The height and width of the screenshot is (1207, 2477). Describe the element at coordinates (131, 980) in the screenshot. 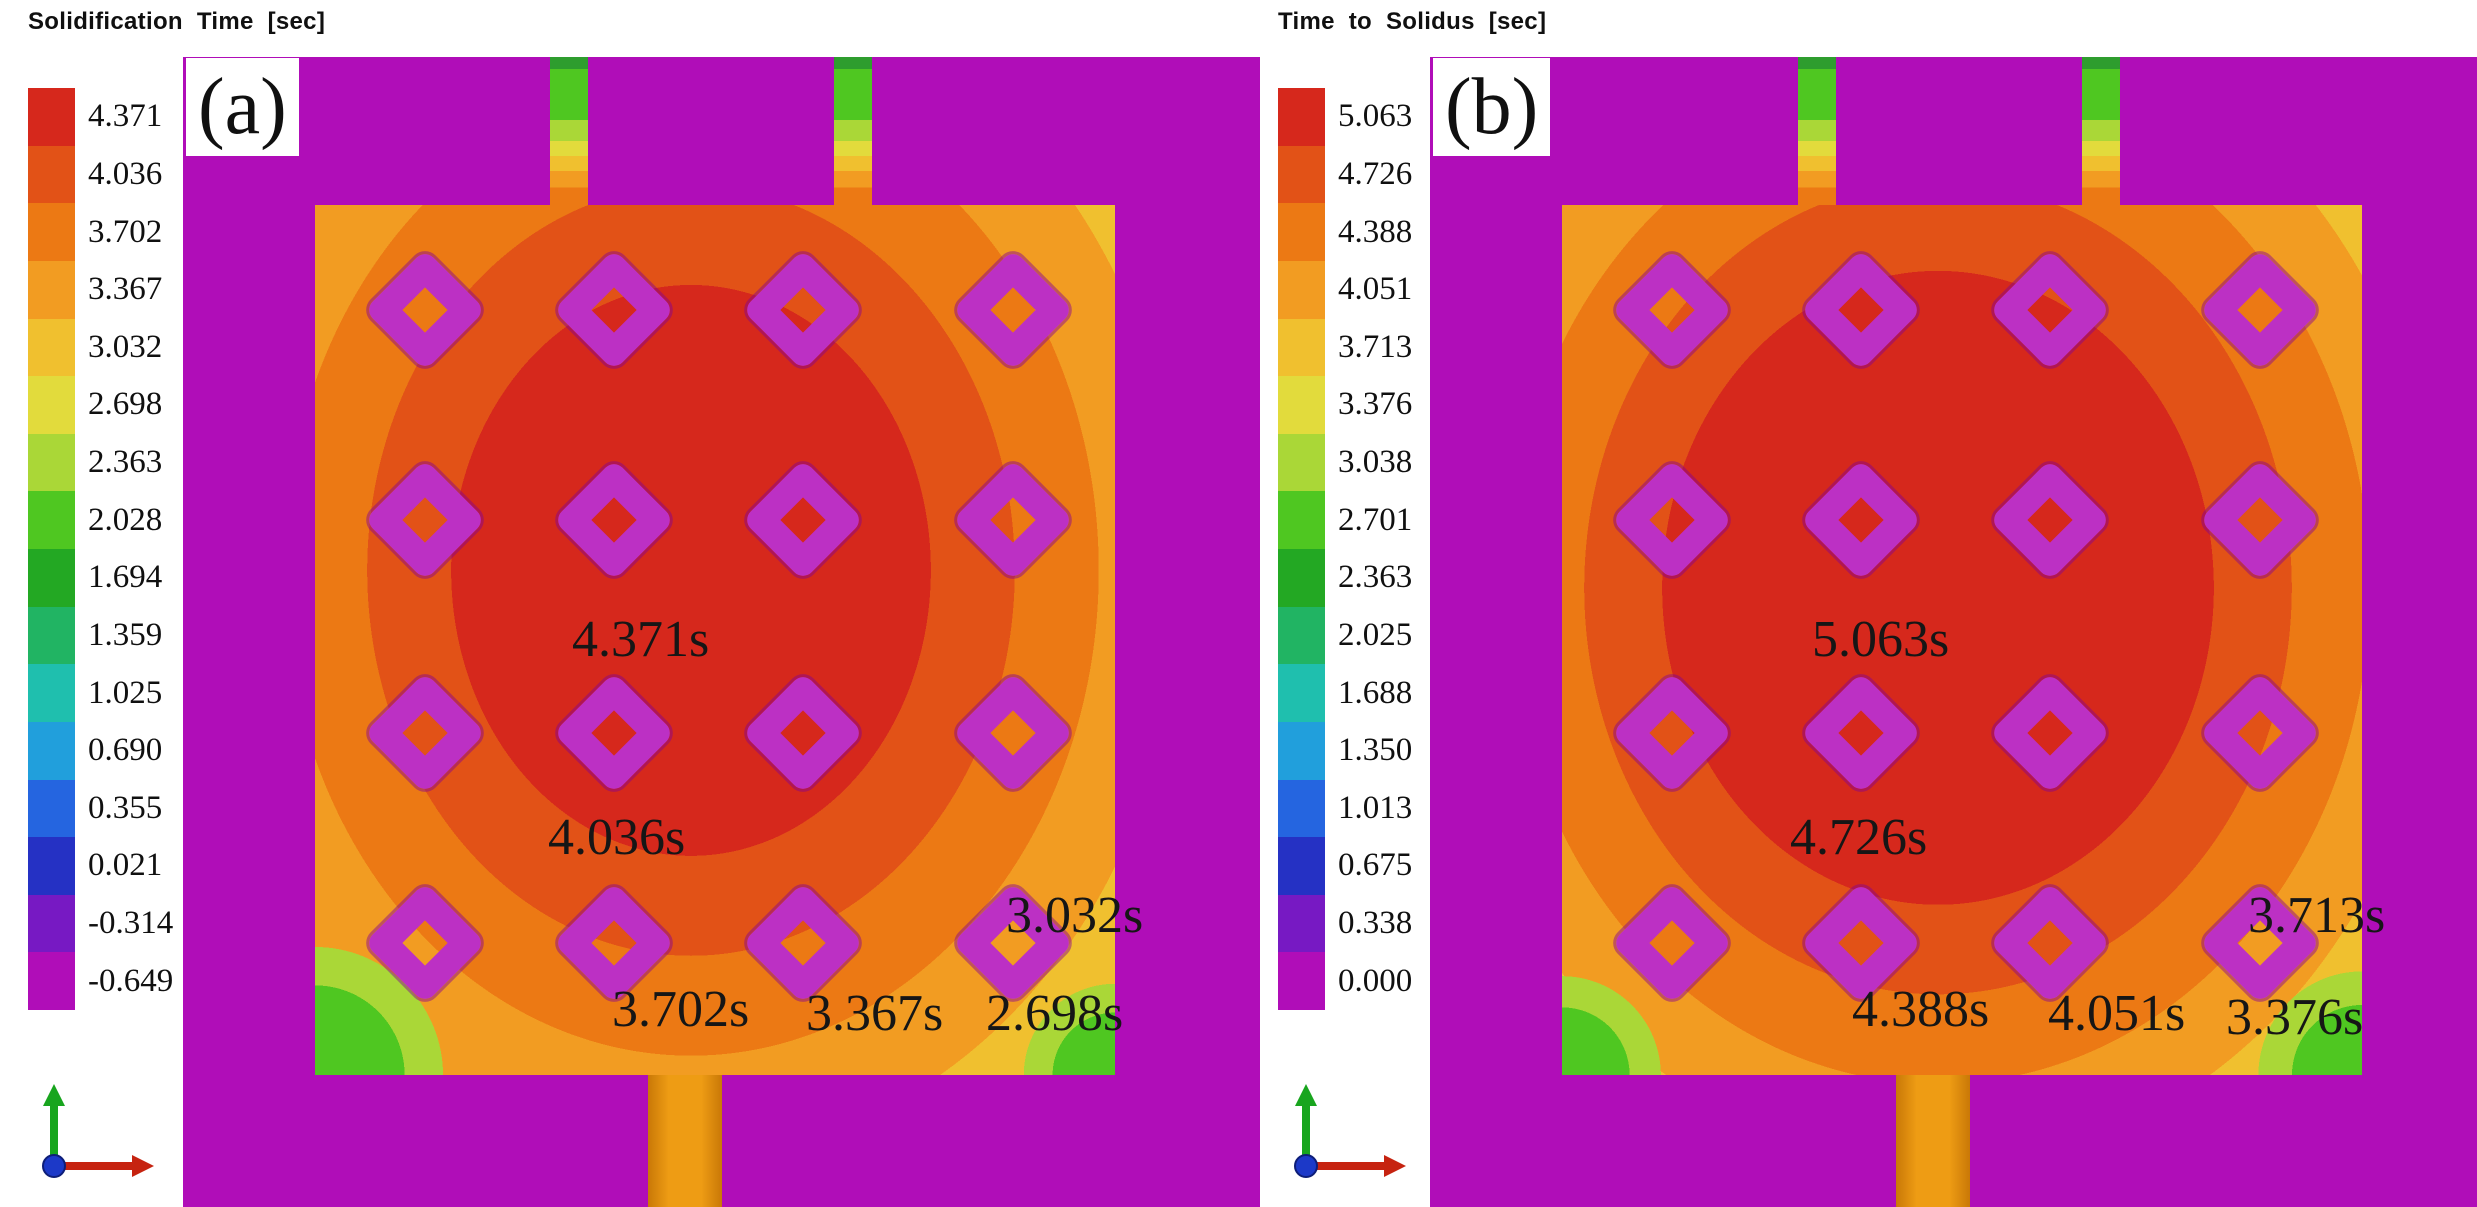

I see `legend-value: -0.649` at that location.